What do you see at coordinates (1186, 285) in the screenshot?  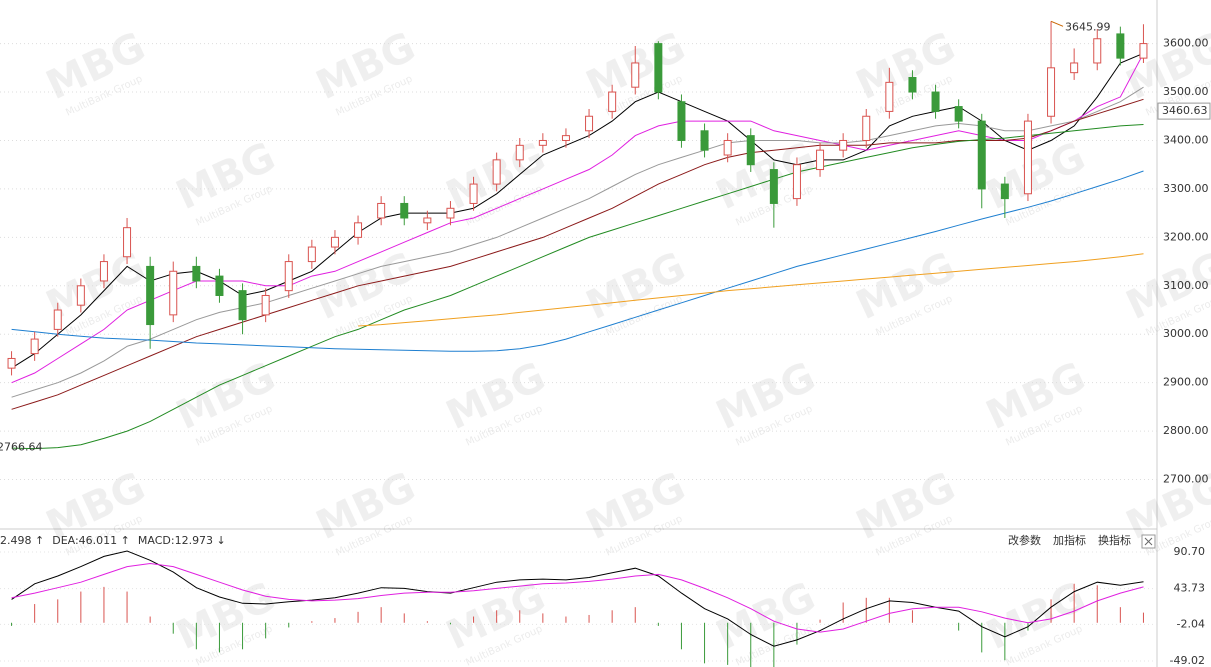 I see `y-tick-label: 3100.00` at bounding box center [1186, 285].